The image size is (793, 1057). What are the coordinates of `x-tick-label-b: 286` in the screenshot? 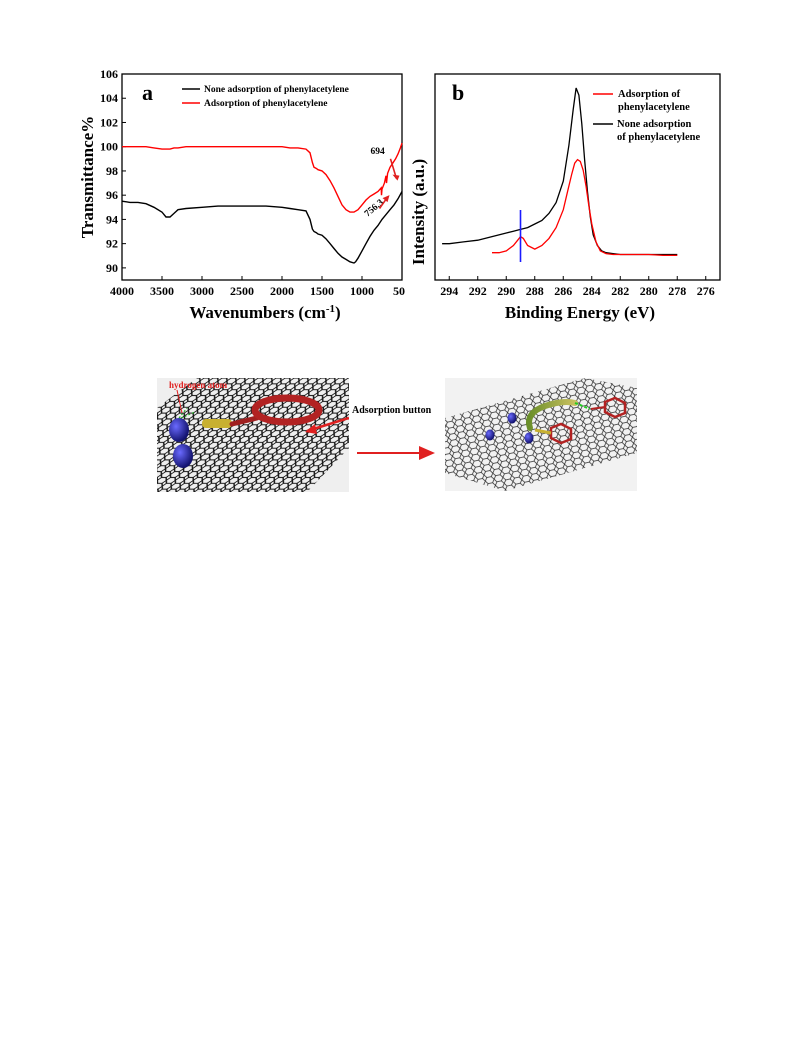 It's located at (563, 291).